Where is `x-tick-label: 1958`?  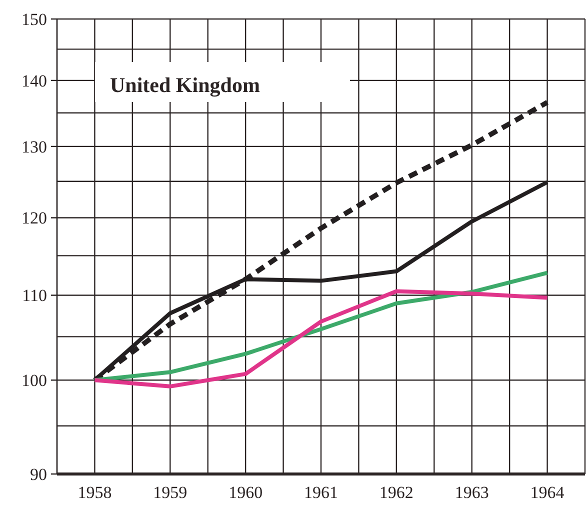
x-tick-label: 1958 is located at coordinates (95, 492).